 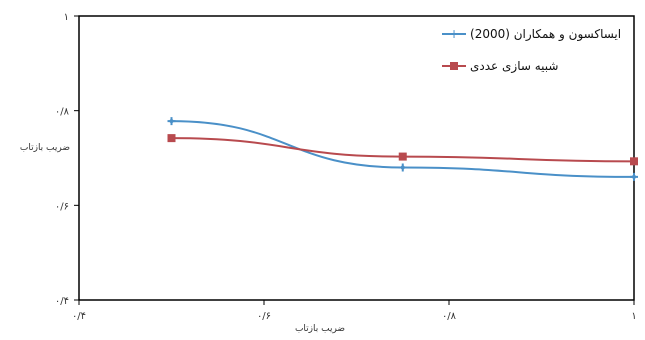 What do you see at coordinates (62, 301) in the screenshot?
I see `y-tick-label: ۰/۴` at bounding box center [62, 301].